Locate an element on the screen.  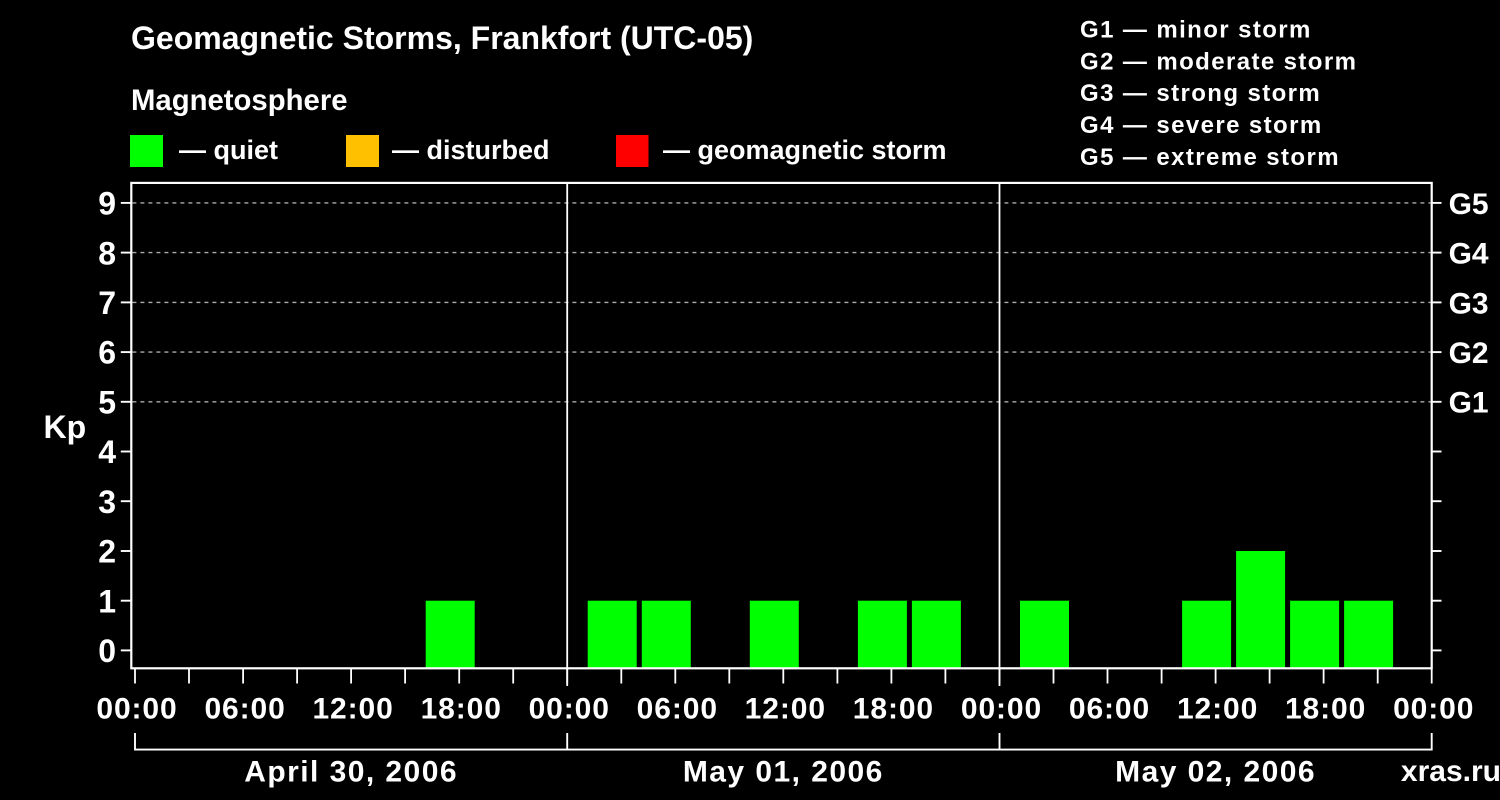
svg-text: xras.ru is located at coordinates (1450, 771).